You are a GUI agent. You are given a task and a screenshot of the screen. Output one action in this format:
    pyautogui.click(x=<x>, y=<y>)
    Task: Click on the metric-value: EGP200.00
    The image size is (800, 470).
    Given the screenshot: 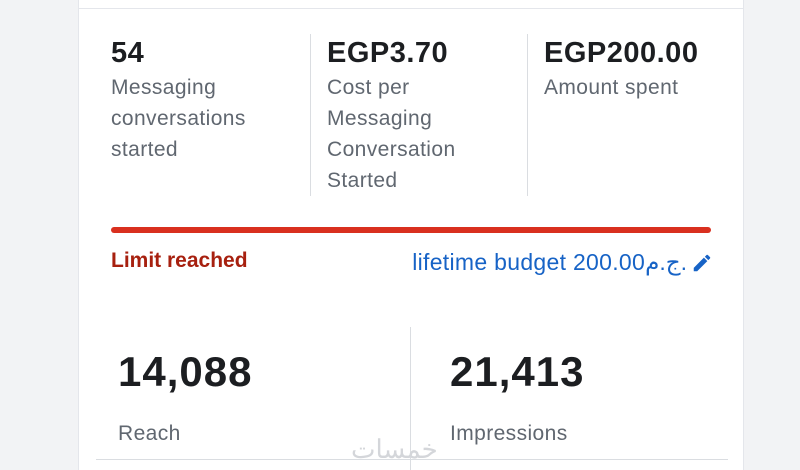 What is the action you would take?
    pyautogui.click(x=621, y=53)
    